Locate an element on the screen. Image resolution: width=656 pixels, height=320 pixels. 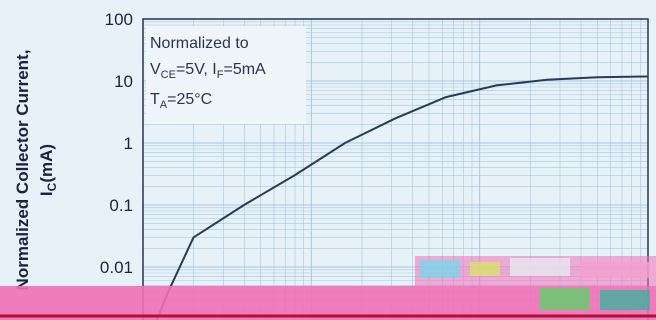
svg-text: IC(mA) is located at coordinates (48, 170).